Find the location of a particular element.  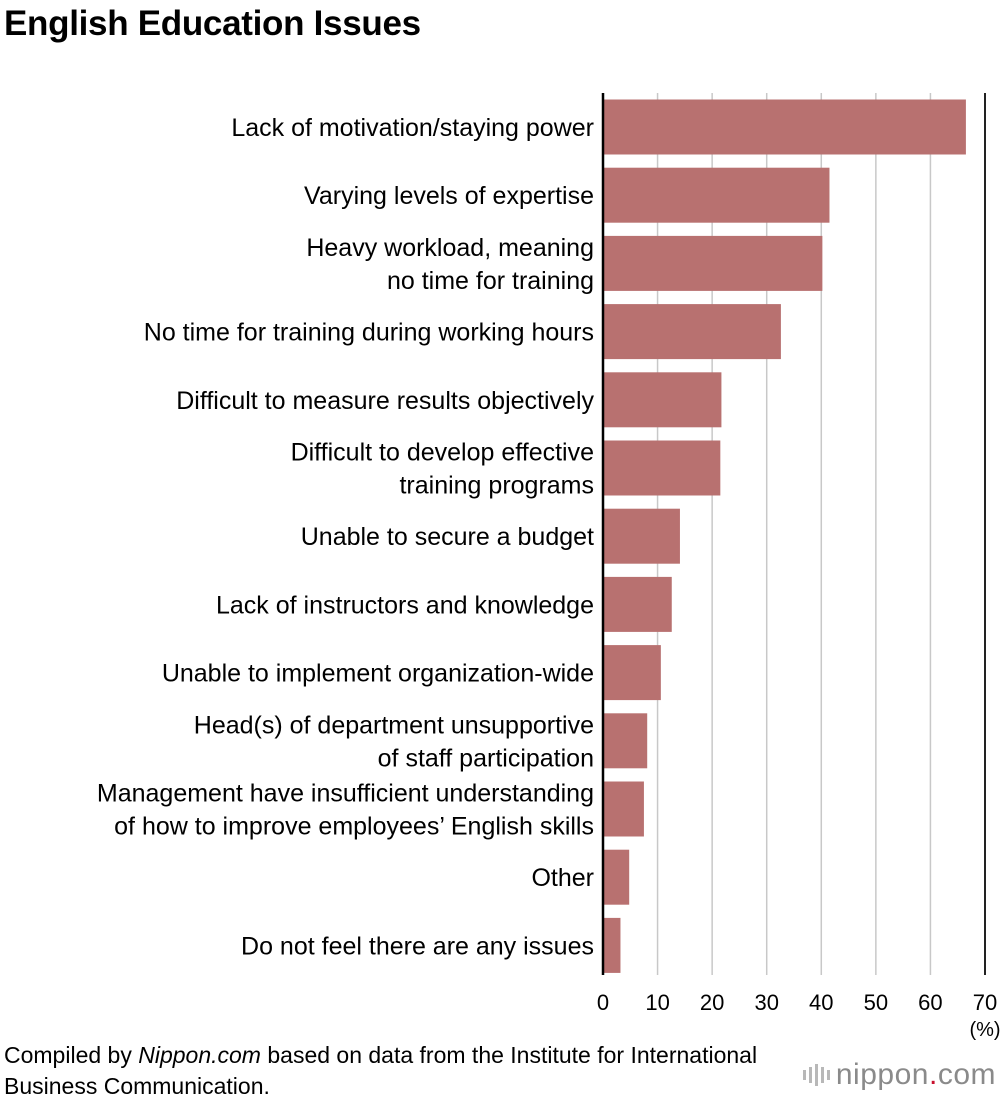

category-label-line: Lack of motivation/staying power is located at coordinates (412, 128).